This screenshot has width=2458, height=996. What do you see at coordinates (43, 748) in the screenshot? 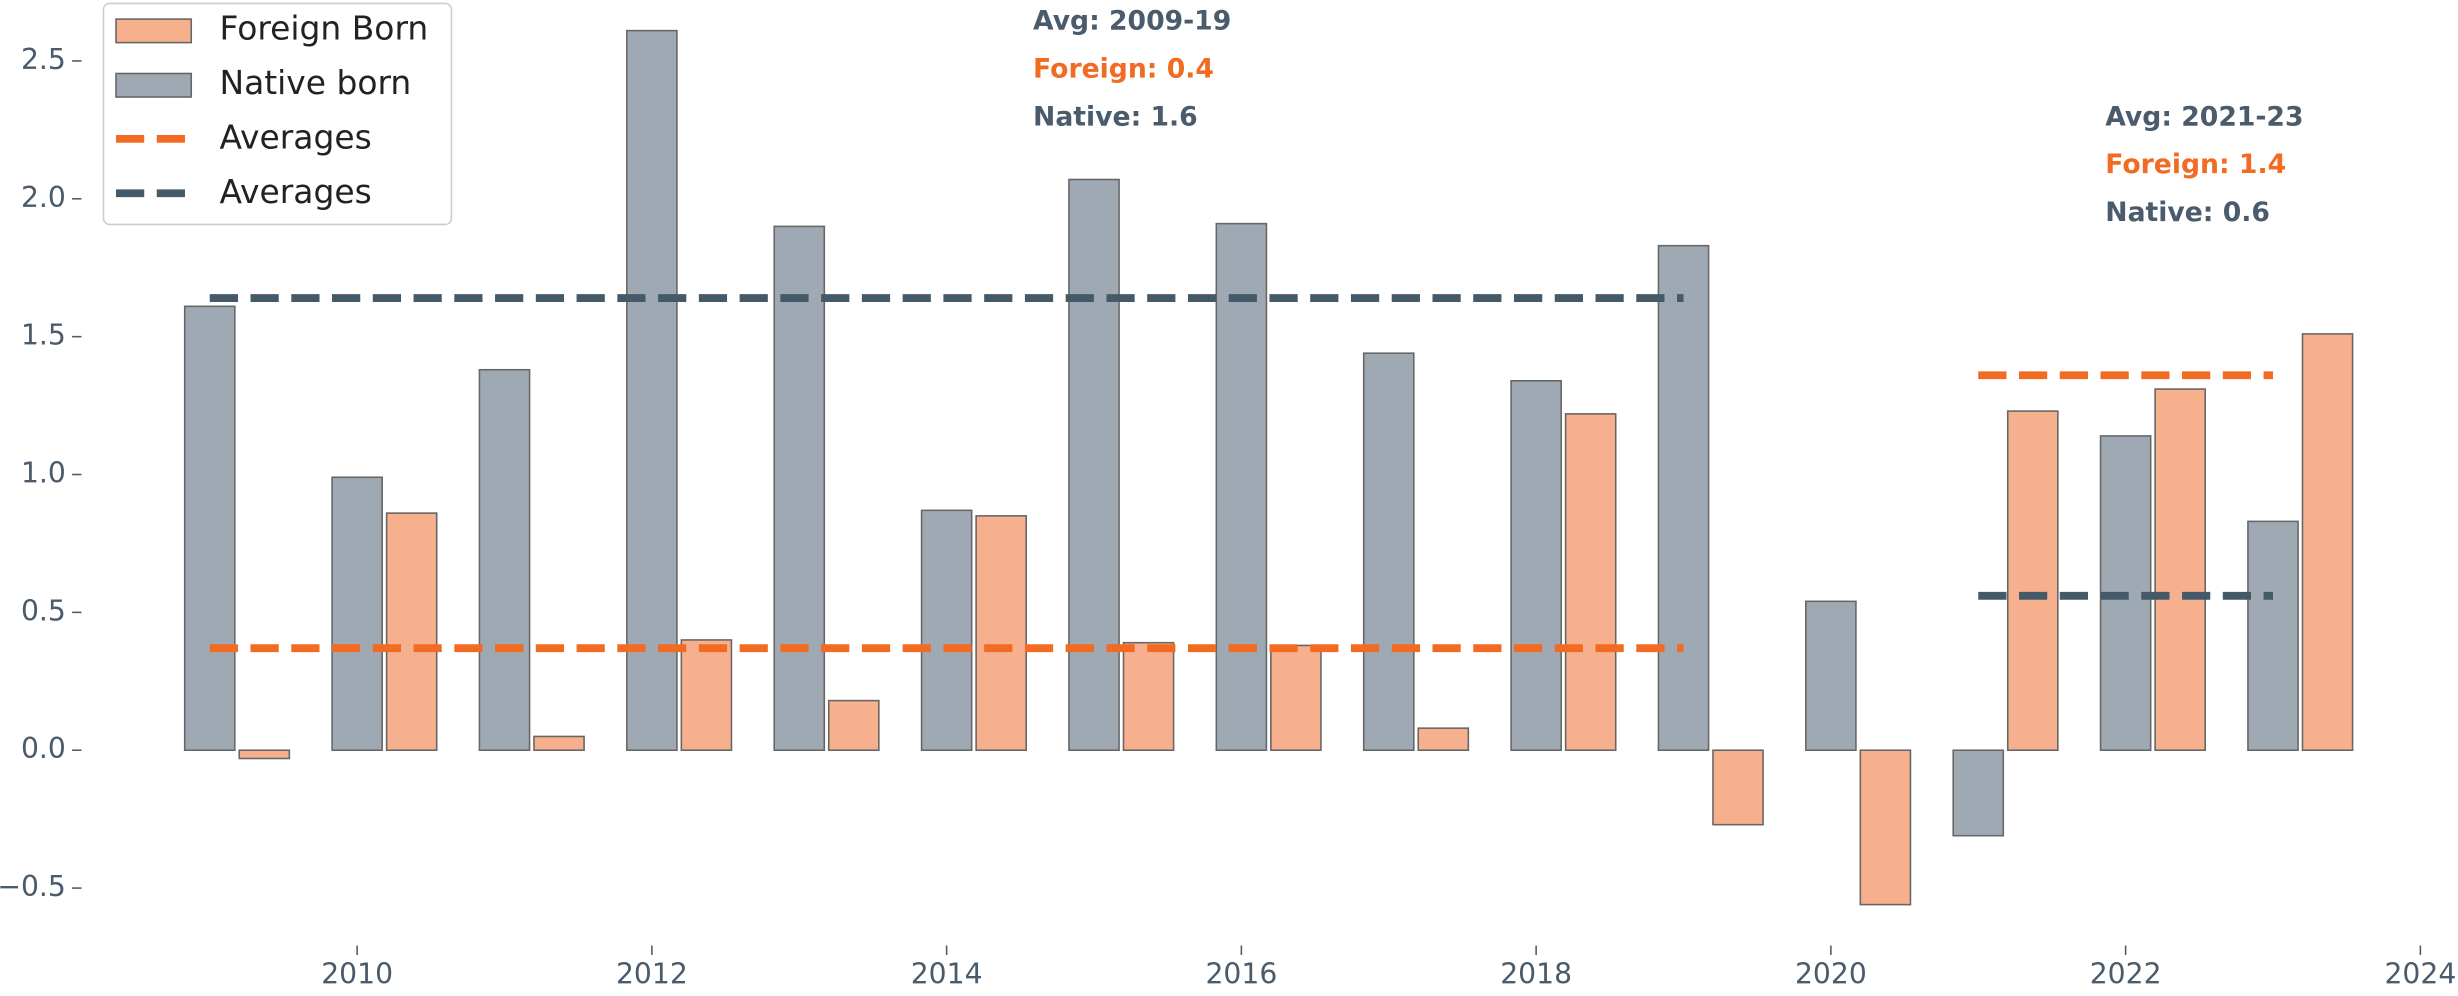
I see `y-tick-label: 0.0` at bounding box center [43, 748].